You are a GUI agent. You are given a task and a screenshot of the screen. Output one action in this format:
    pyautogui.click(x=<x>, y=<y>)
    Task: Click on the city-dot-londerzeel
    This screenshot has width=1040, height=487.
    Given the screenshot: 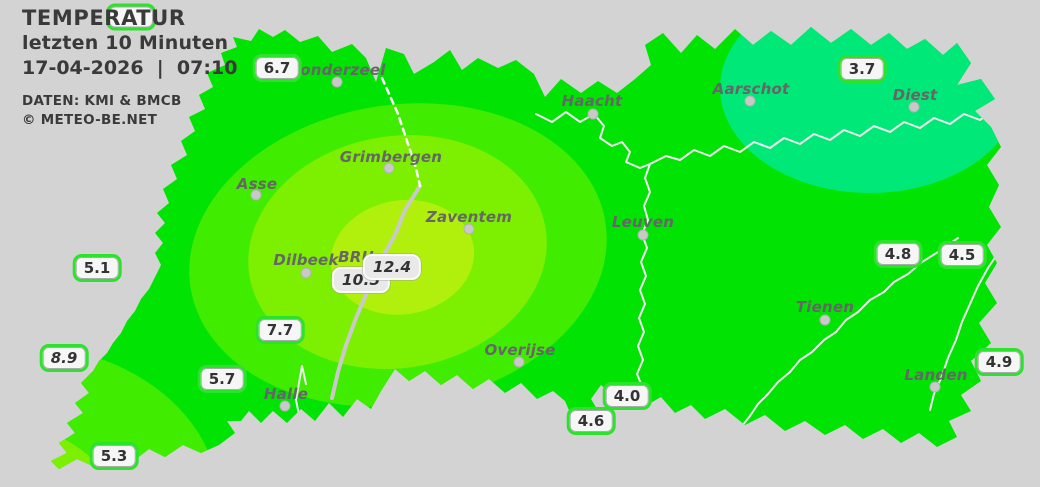 What is the action you would take?
    pyautogui.click(x=337, y=82)
    